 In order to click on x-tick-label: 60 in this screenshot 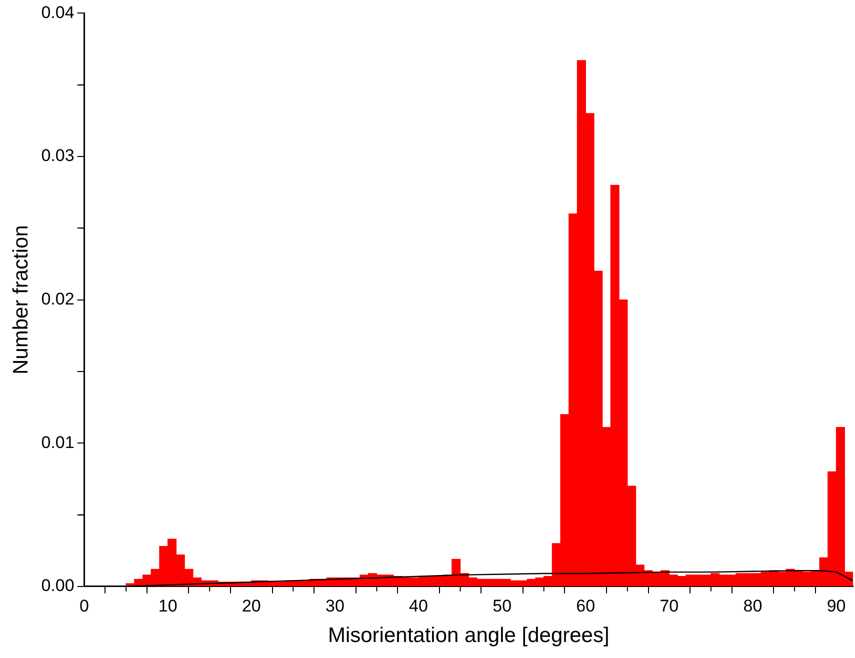, I will do `click(586, 606)`.